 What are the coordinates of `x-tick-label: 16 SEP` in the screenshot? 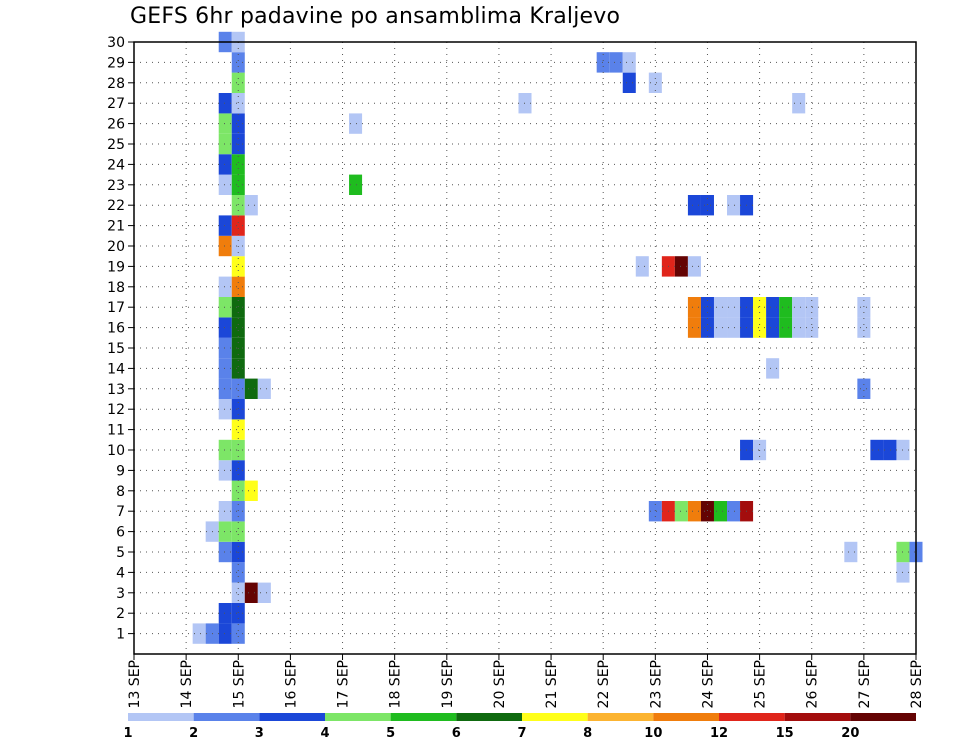 It's located at (291, 684).